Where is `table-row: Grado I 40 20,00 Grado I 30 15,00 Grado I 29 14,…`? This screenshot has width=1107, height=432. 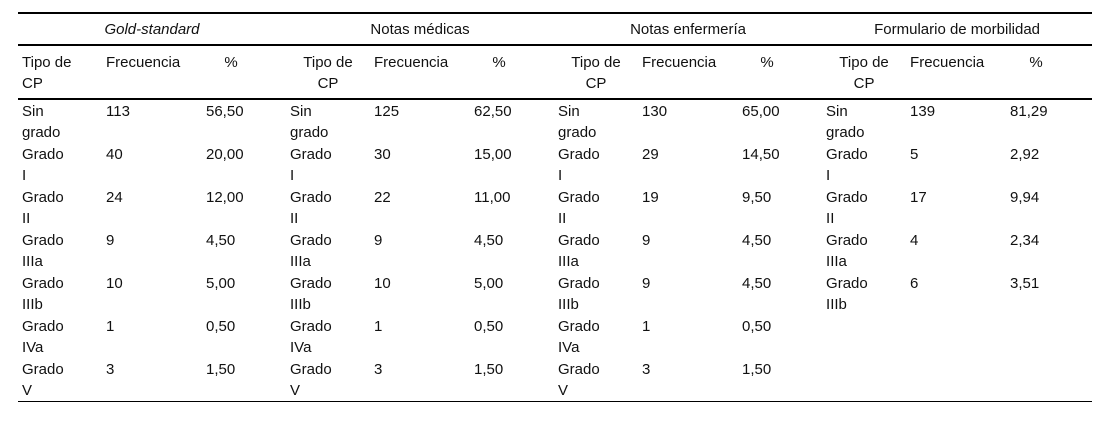
table-row: Grado I 40 20,00 Grado I 30 15,00 Grado I 29 14,… is located at coordinates (555, 164).